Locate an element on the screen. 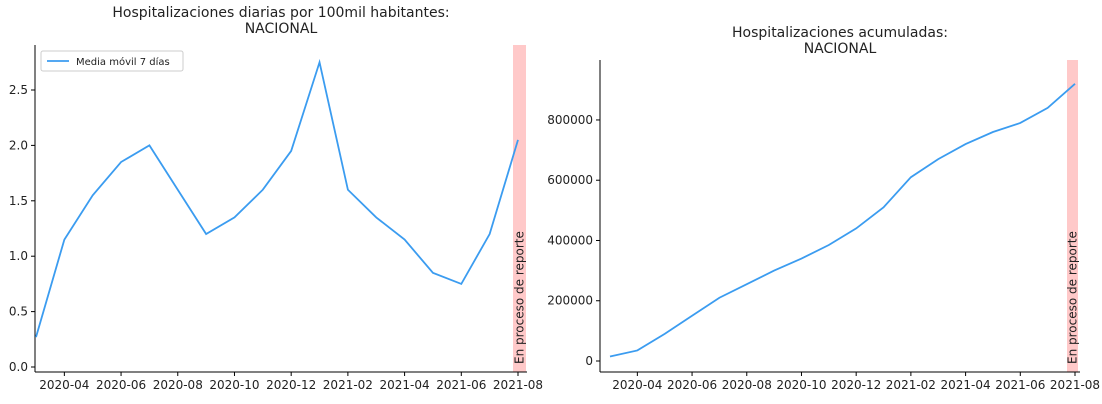 The height and width of the screenshot is (404, 1102). y-tick-label: 1.0 is located at coordinates (18, 256).